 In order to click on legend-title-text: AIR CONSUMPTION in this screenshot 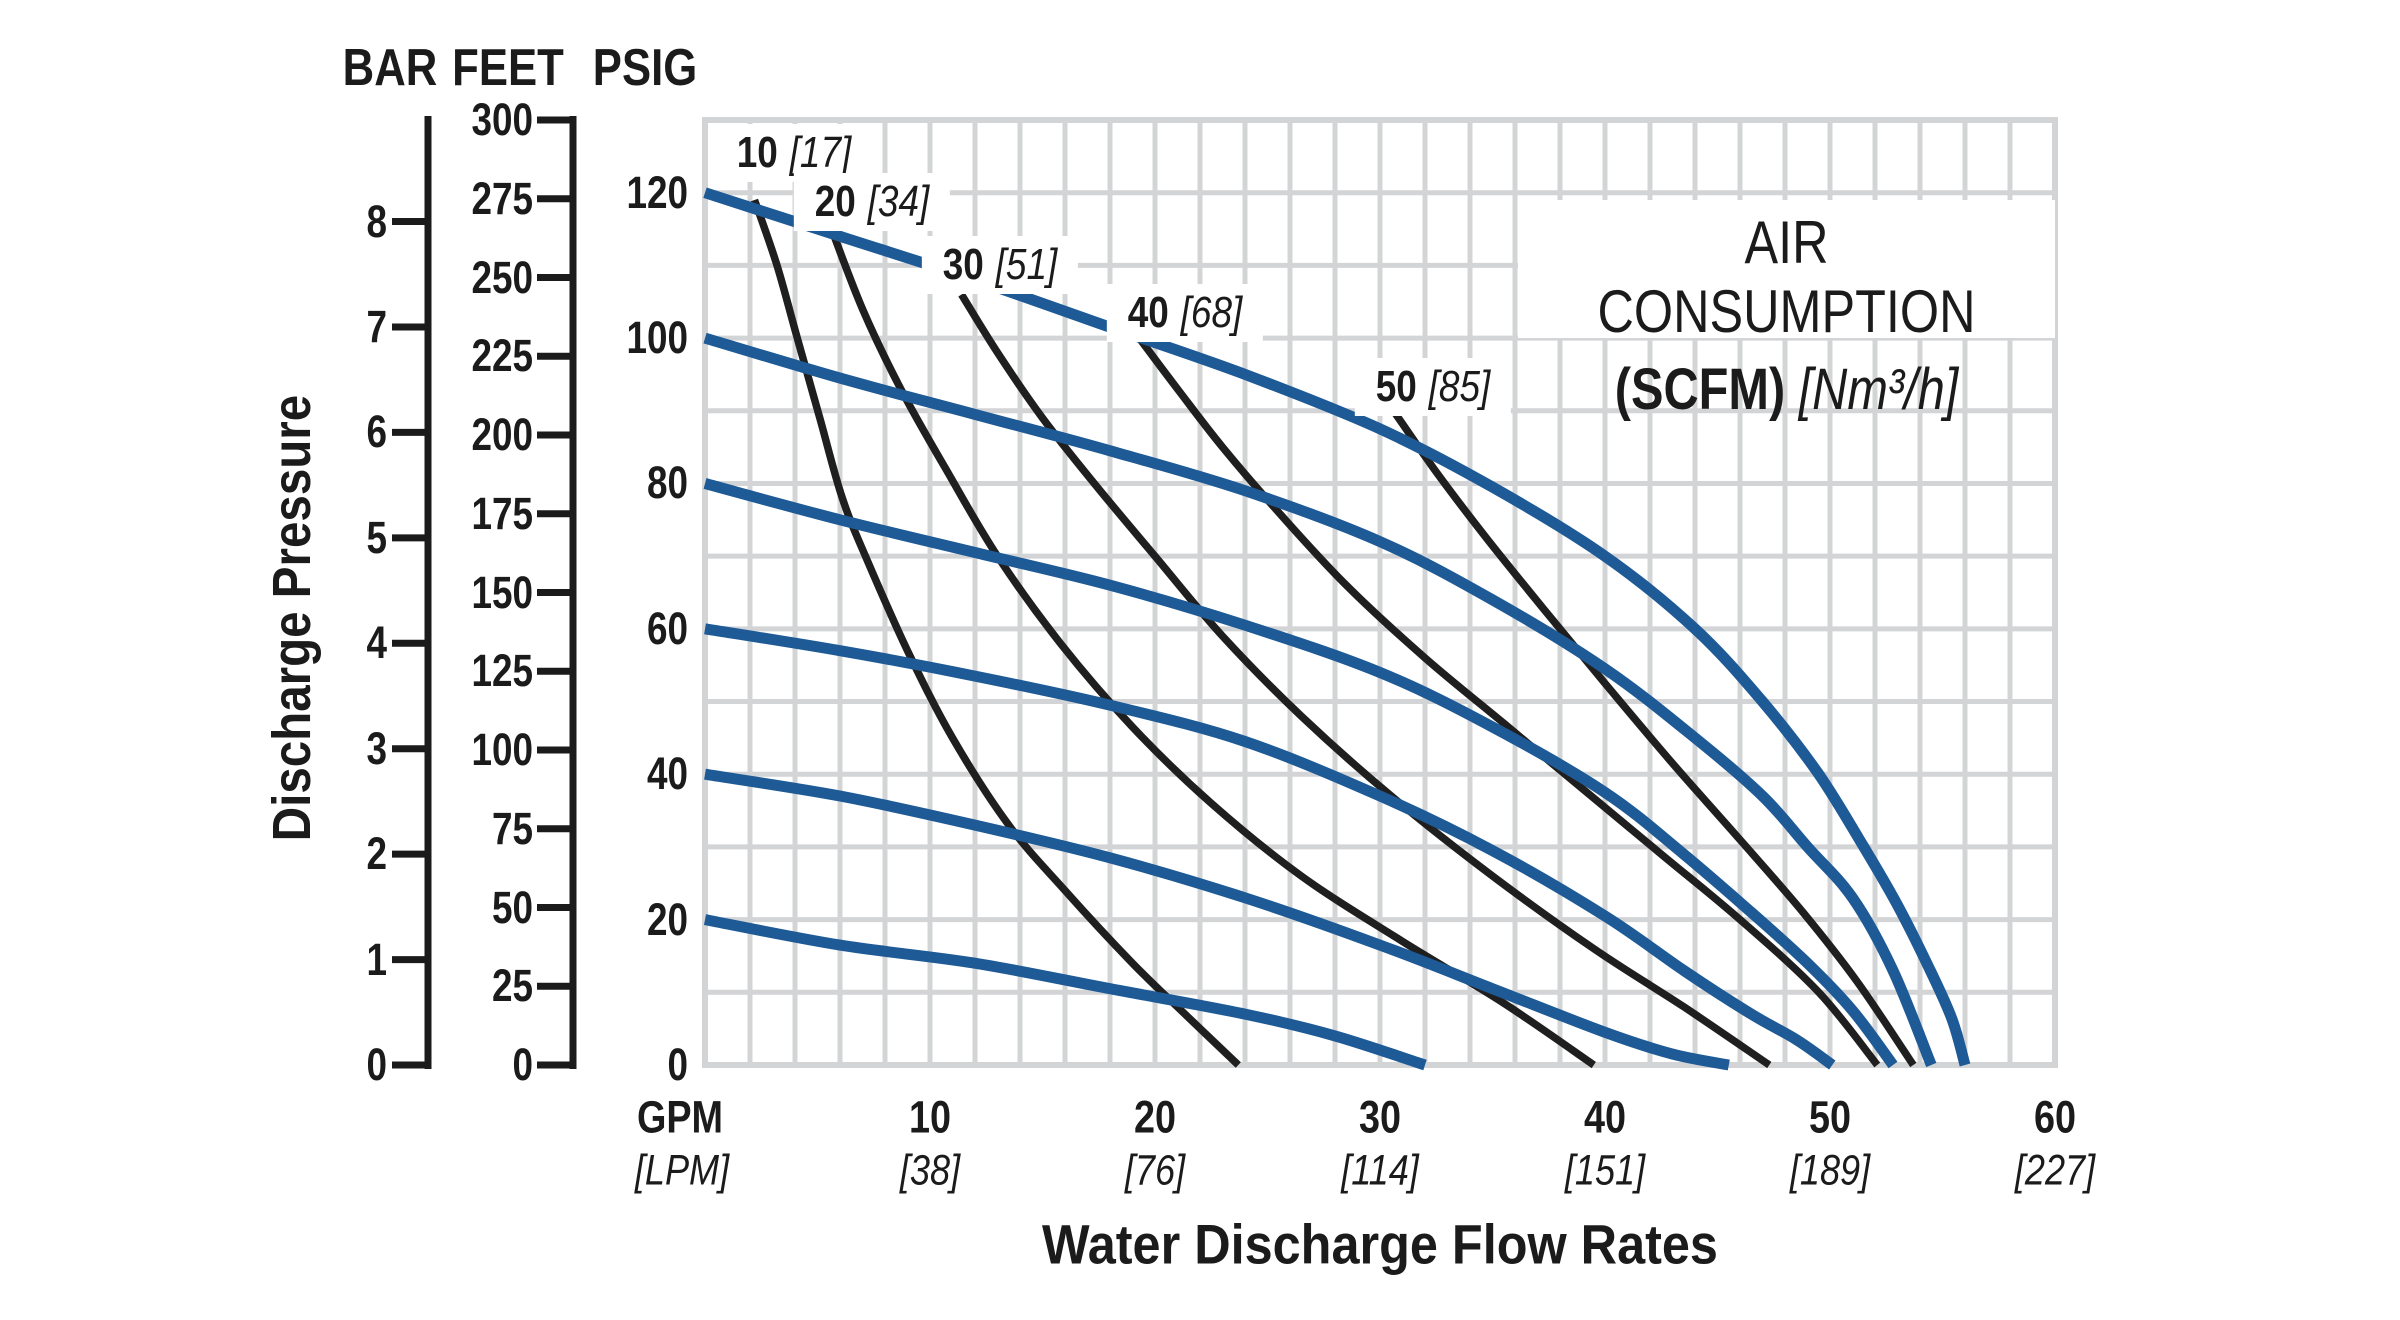, I will do `click(1786, 277)`.